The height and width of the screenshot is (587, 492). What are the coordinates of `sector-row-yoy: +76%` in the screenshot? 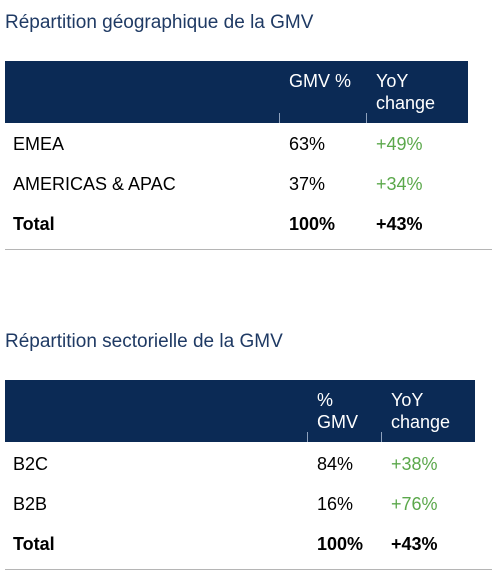 It's located at (414, 504).